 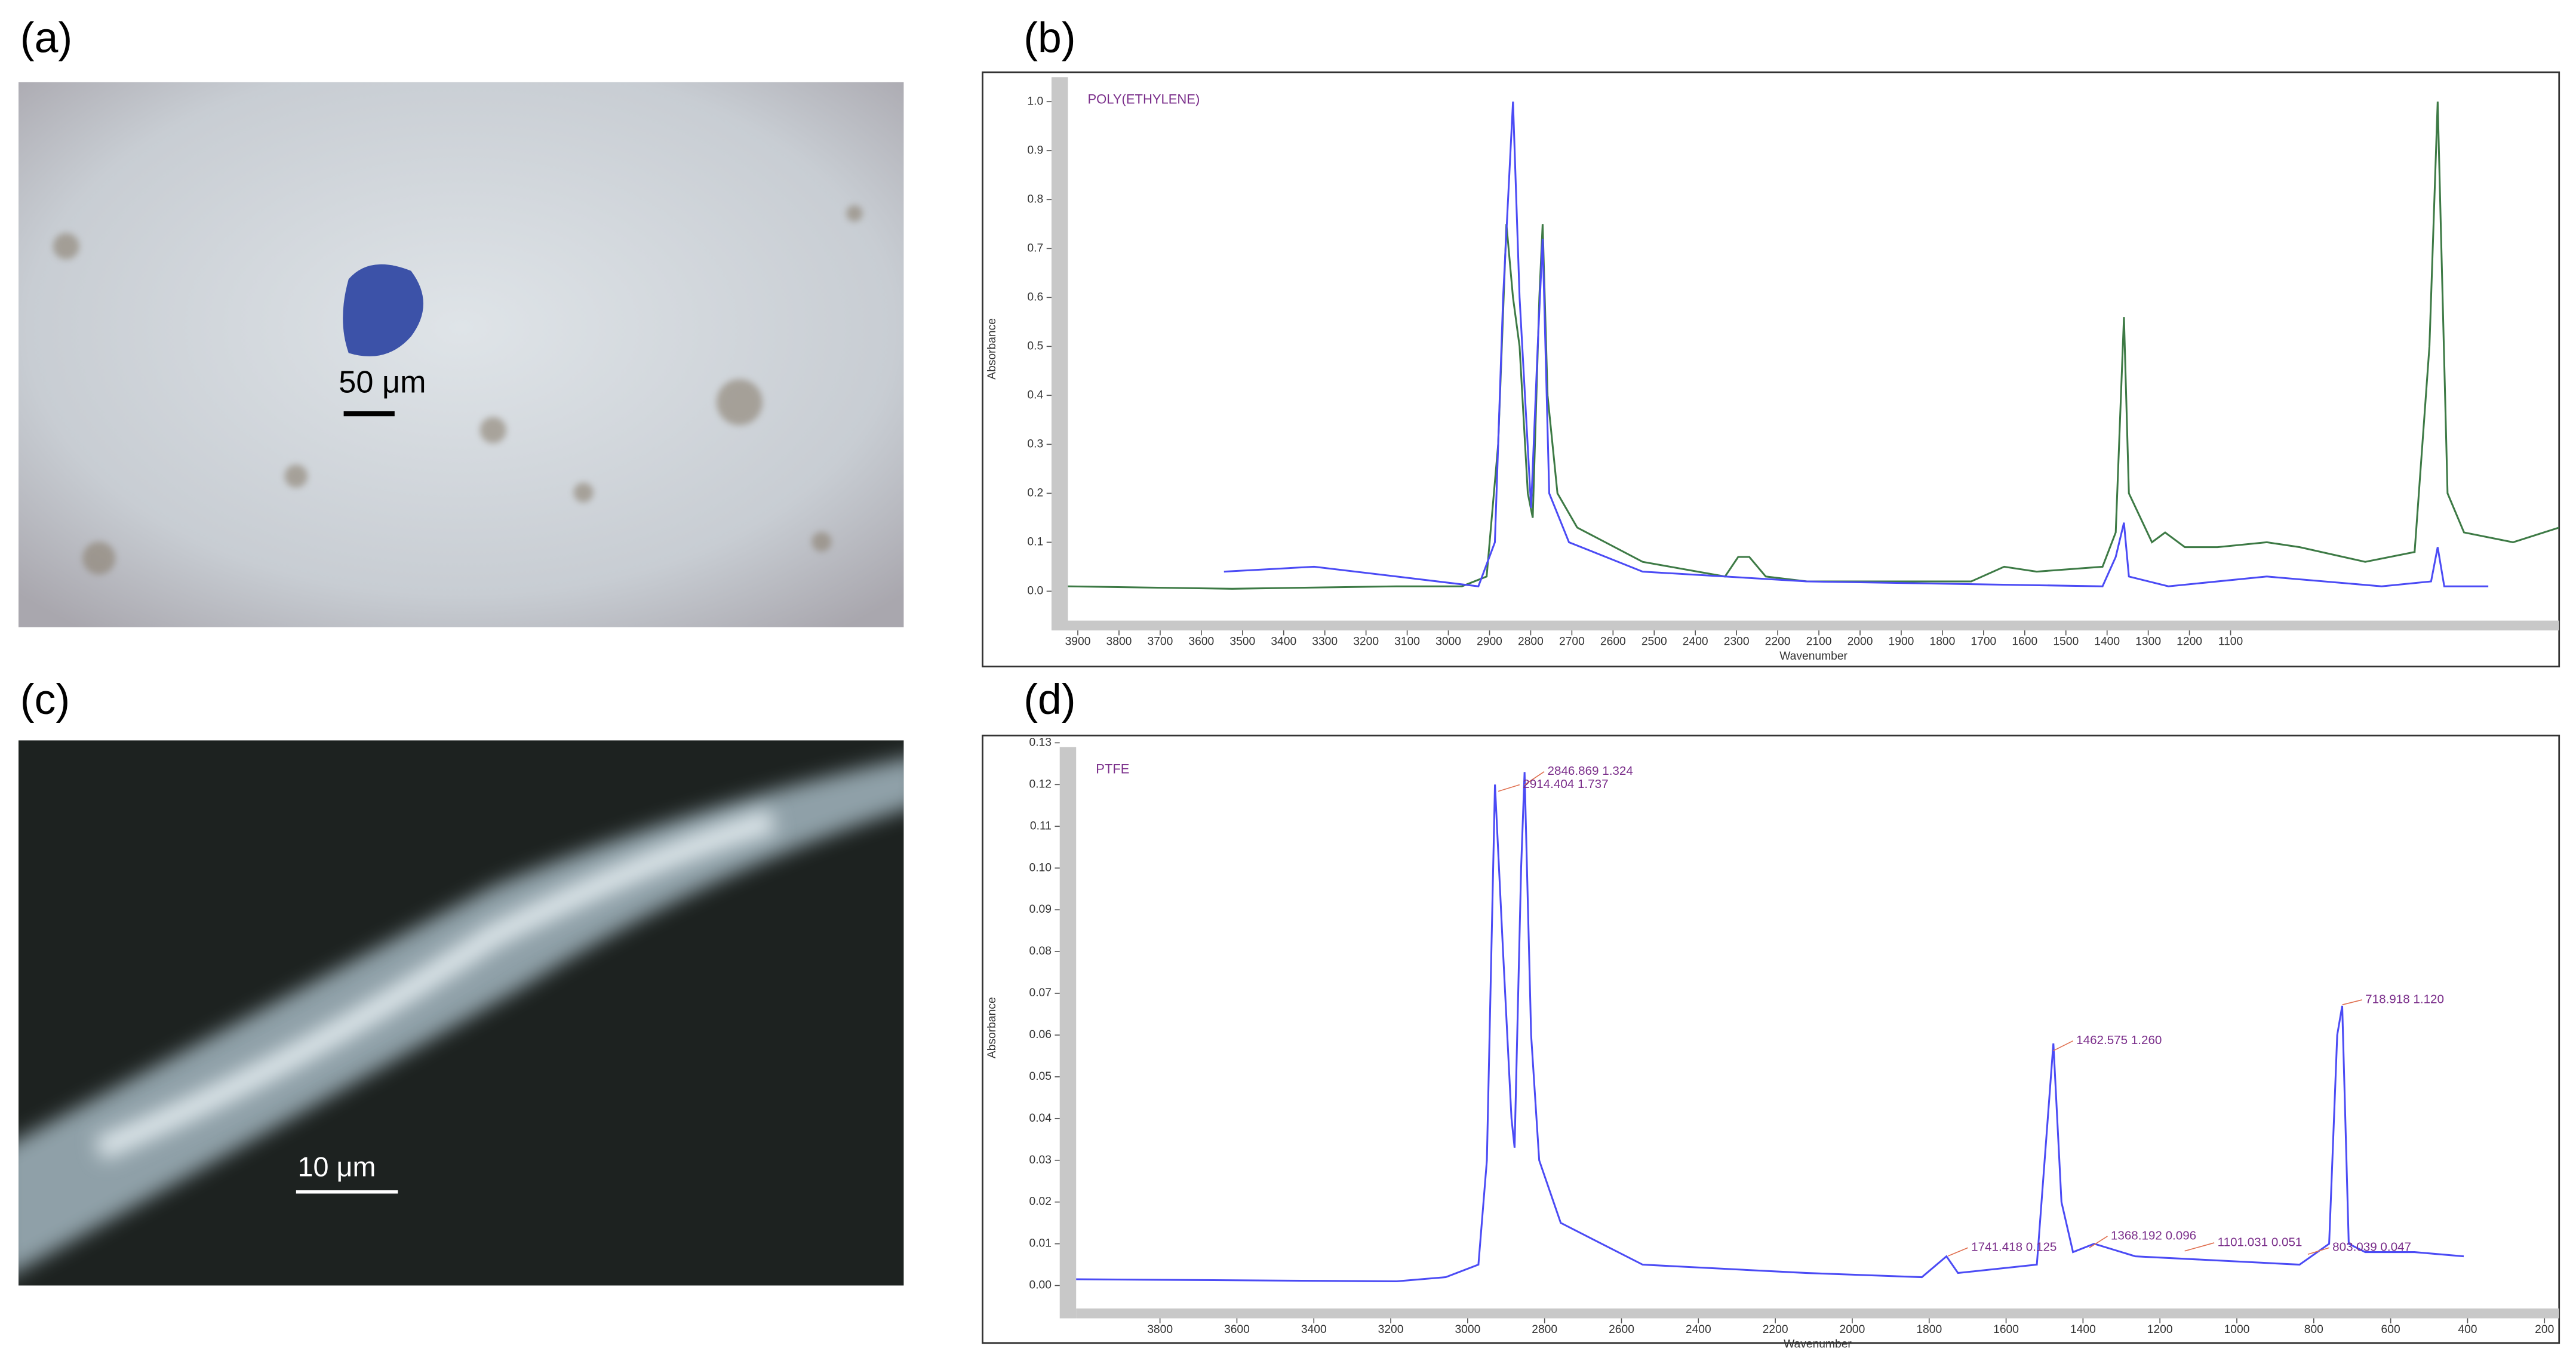 I want to click on y-tick-label: 0.09, so click(x=1040, y=910).